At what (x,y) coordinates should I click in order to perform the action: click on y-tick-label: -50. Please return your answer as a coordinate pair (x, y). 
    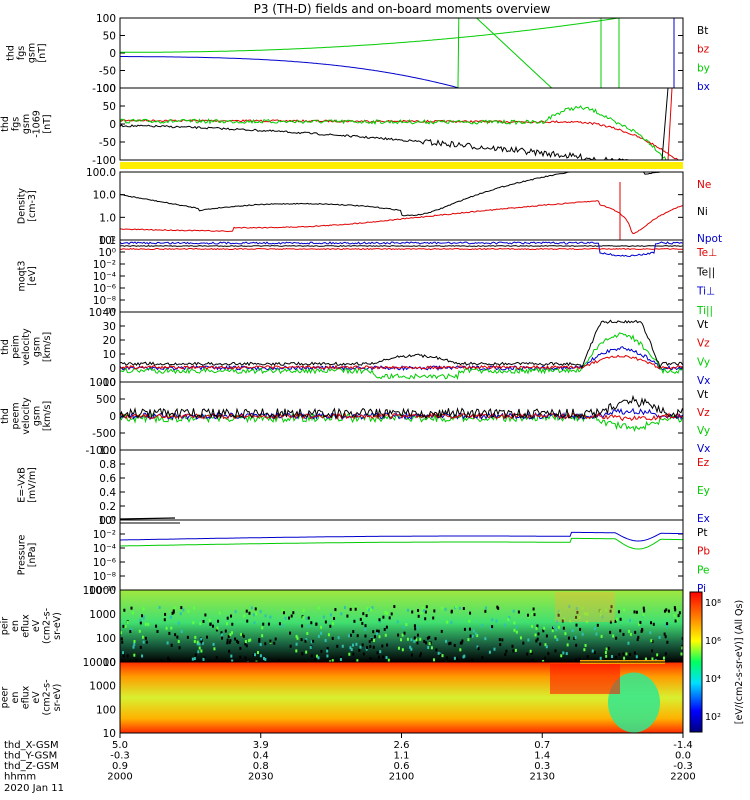
    Looking at the image, I should click on (107, 143).